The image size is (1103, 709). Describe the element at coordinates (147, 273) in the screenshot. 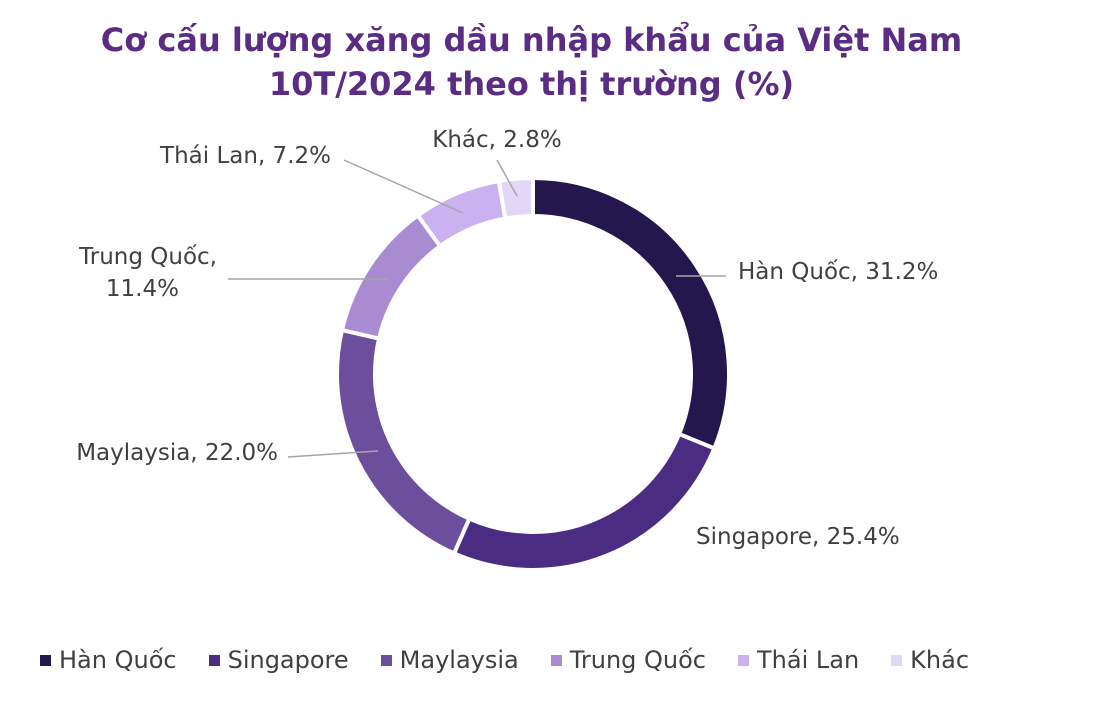

I see `data-label-3: Trung Quốc, 11.4%` at that location.